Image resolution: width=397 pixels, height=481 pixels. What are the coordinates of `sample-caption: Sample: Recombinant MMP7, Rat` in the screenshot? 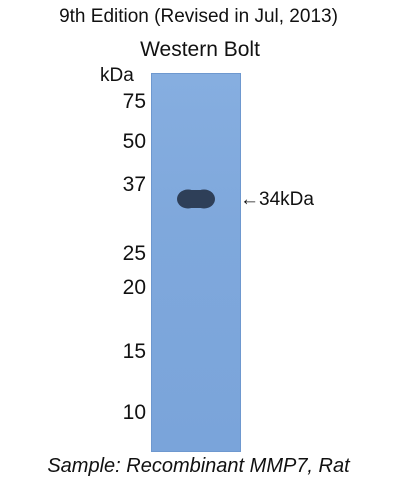 It's located at (198, 466).